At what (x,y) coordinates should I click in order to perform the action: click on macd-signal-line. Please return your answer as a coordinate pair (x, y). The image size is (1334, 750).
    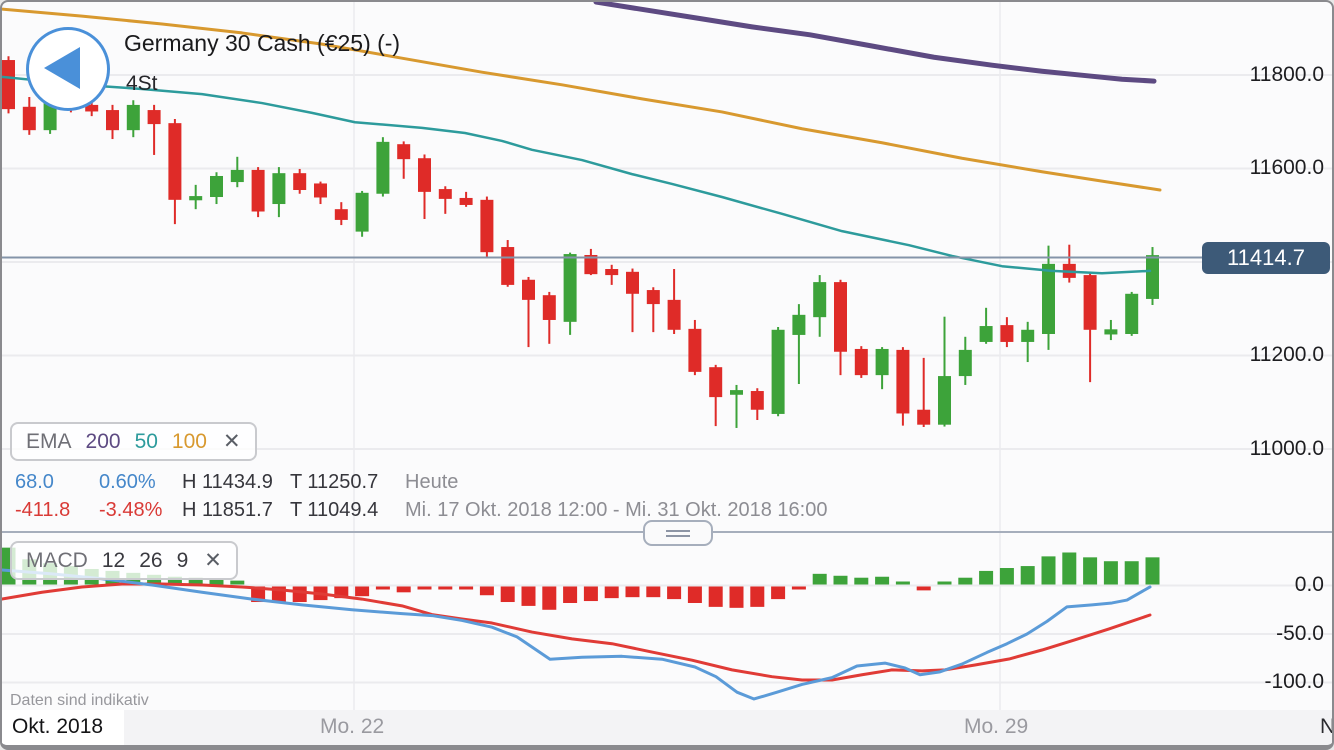
    Looking at the image, I should click on (577, 632).